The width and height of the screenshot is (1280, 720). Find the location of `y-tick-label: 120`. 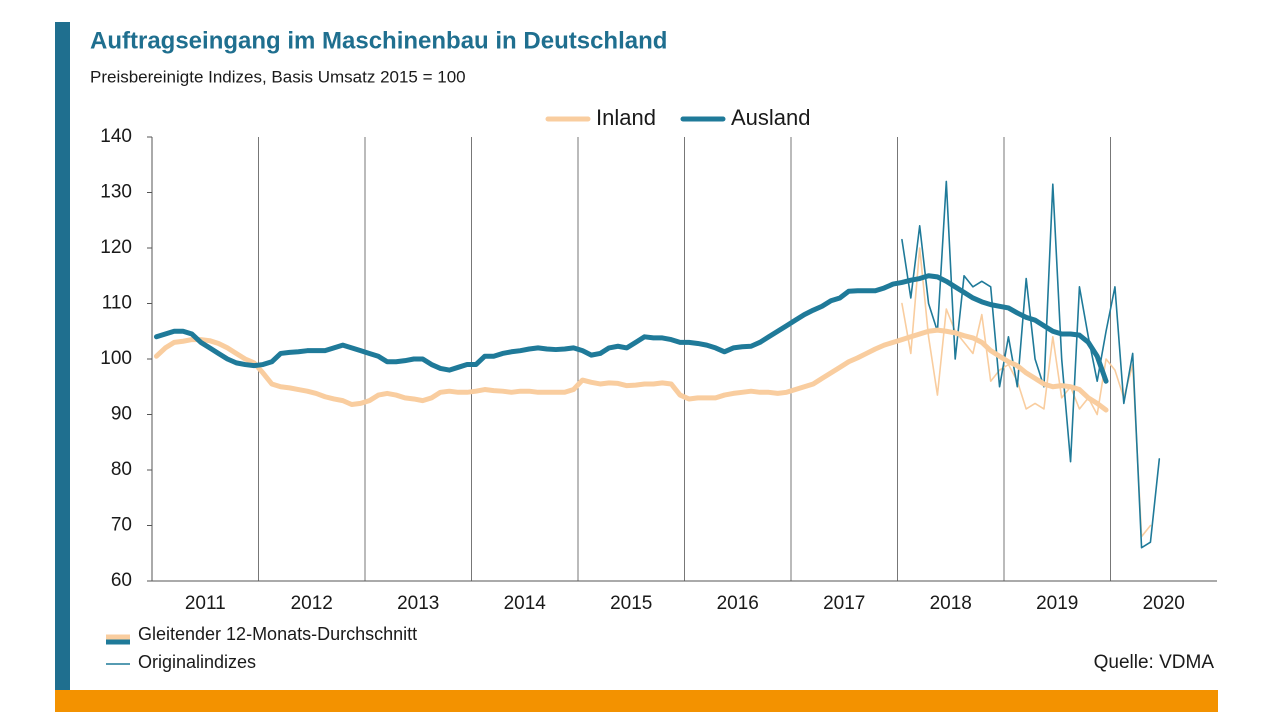

y-tick-label: 120 is located at coordinates (116, 247).